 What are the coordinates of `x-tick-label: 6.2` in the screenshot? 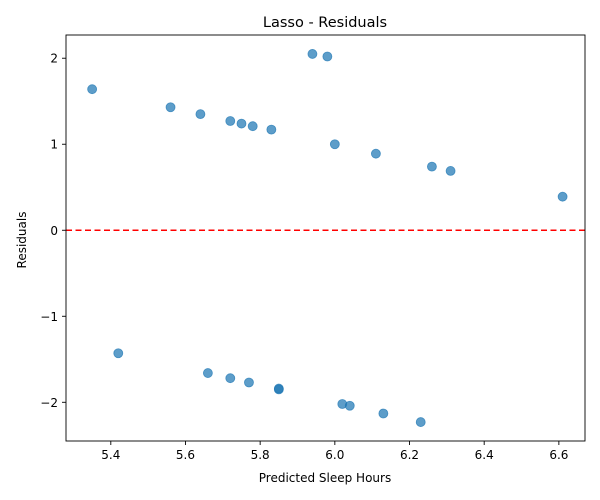 It's located at (409, 455).